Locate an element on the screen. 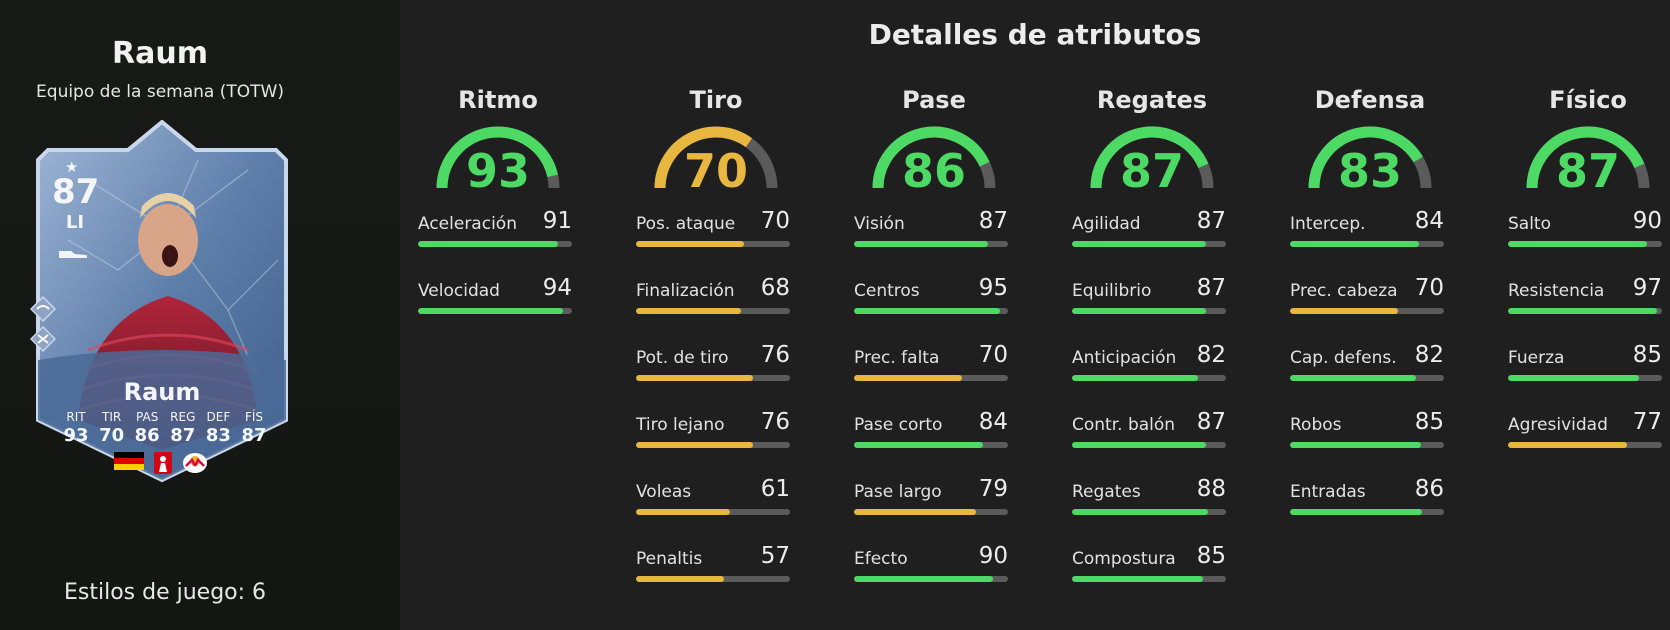 Image resolution: width=1670 pixels, height=630 pixels. card-stat-value: 70 is located at coordinates (112, 435).